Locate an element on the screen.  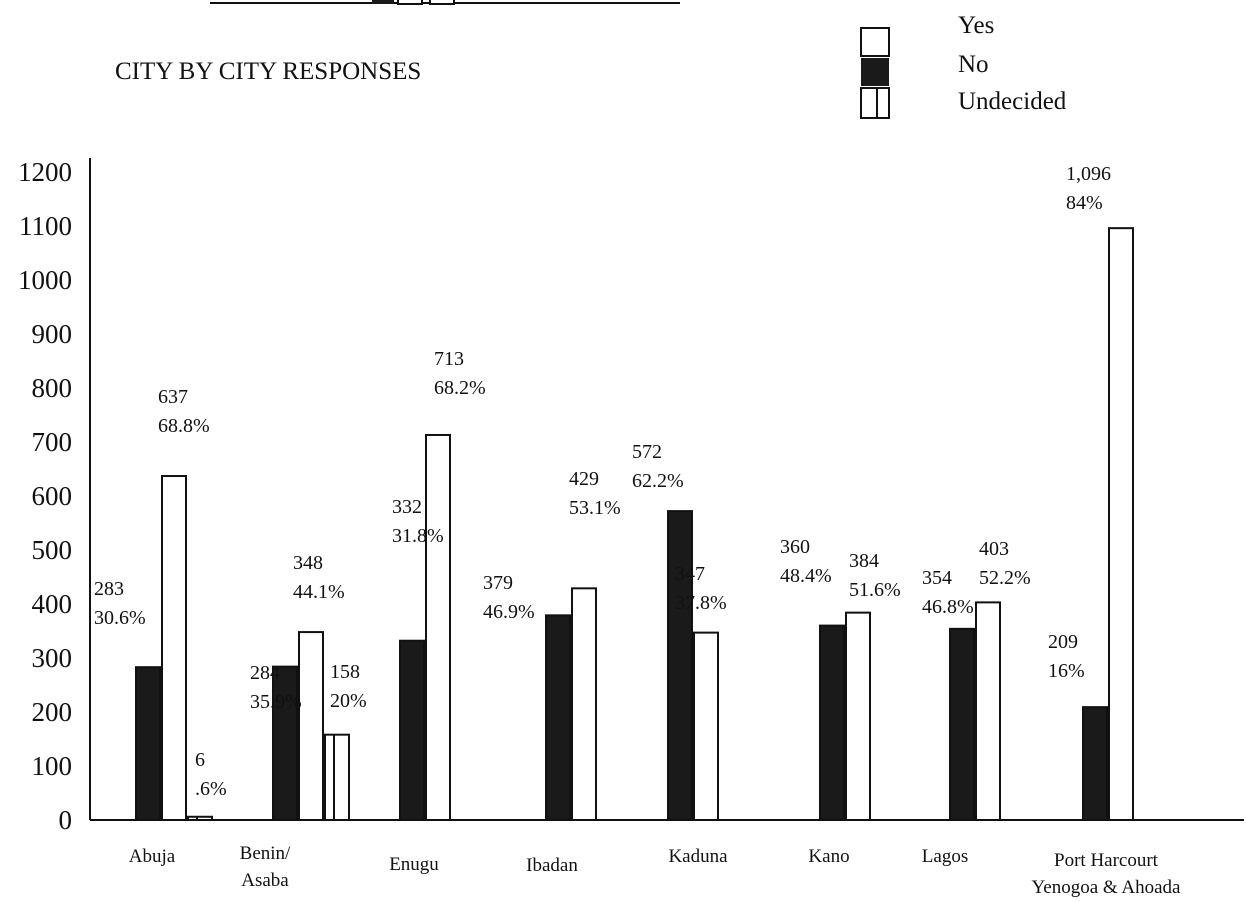
data-label-no: 62.2% is located at coordinates (658, 481).